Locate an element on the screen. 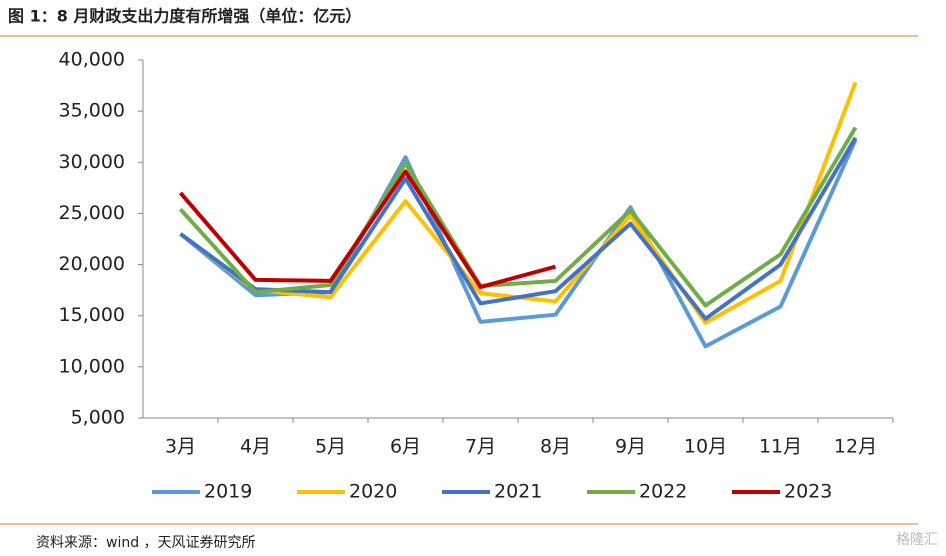  y-tick-label: 5,000 is located at coordinates (98, 418).